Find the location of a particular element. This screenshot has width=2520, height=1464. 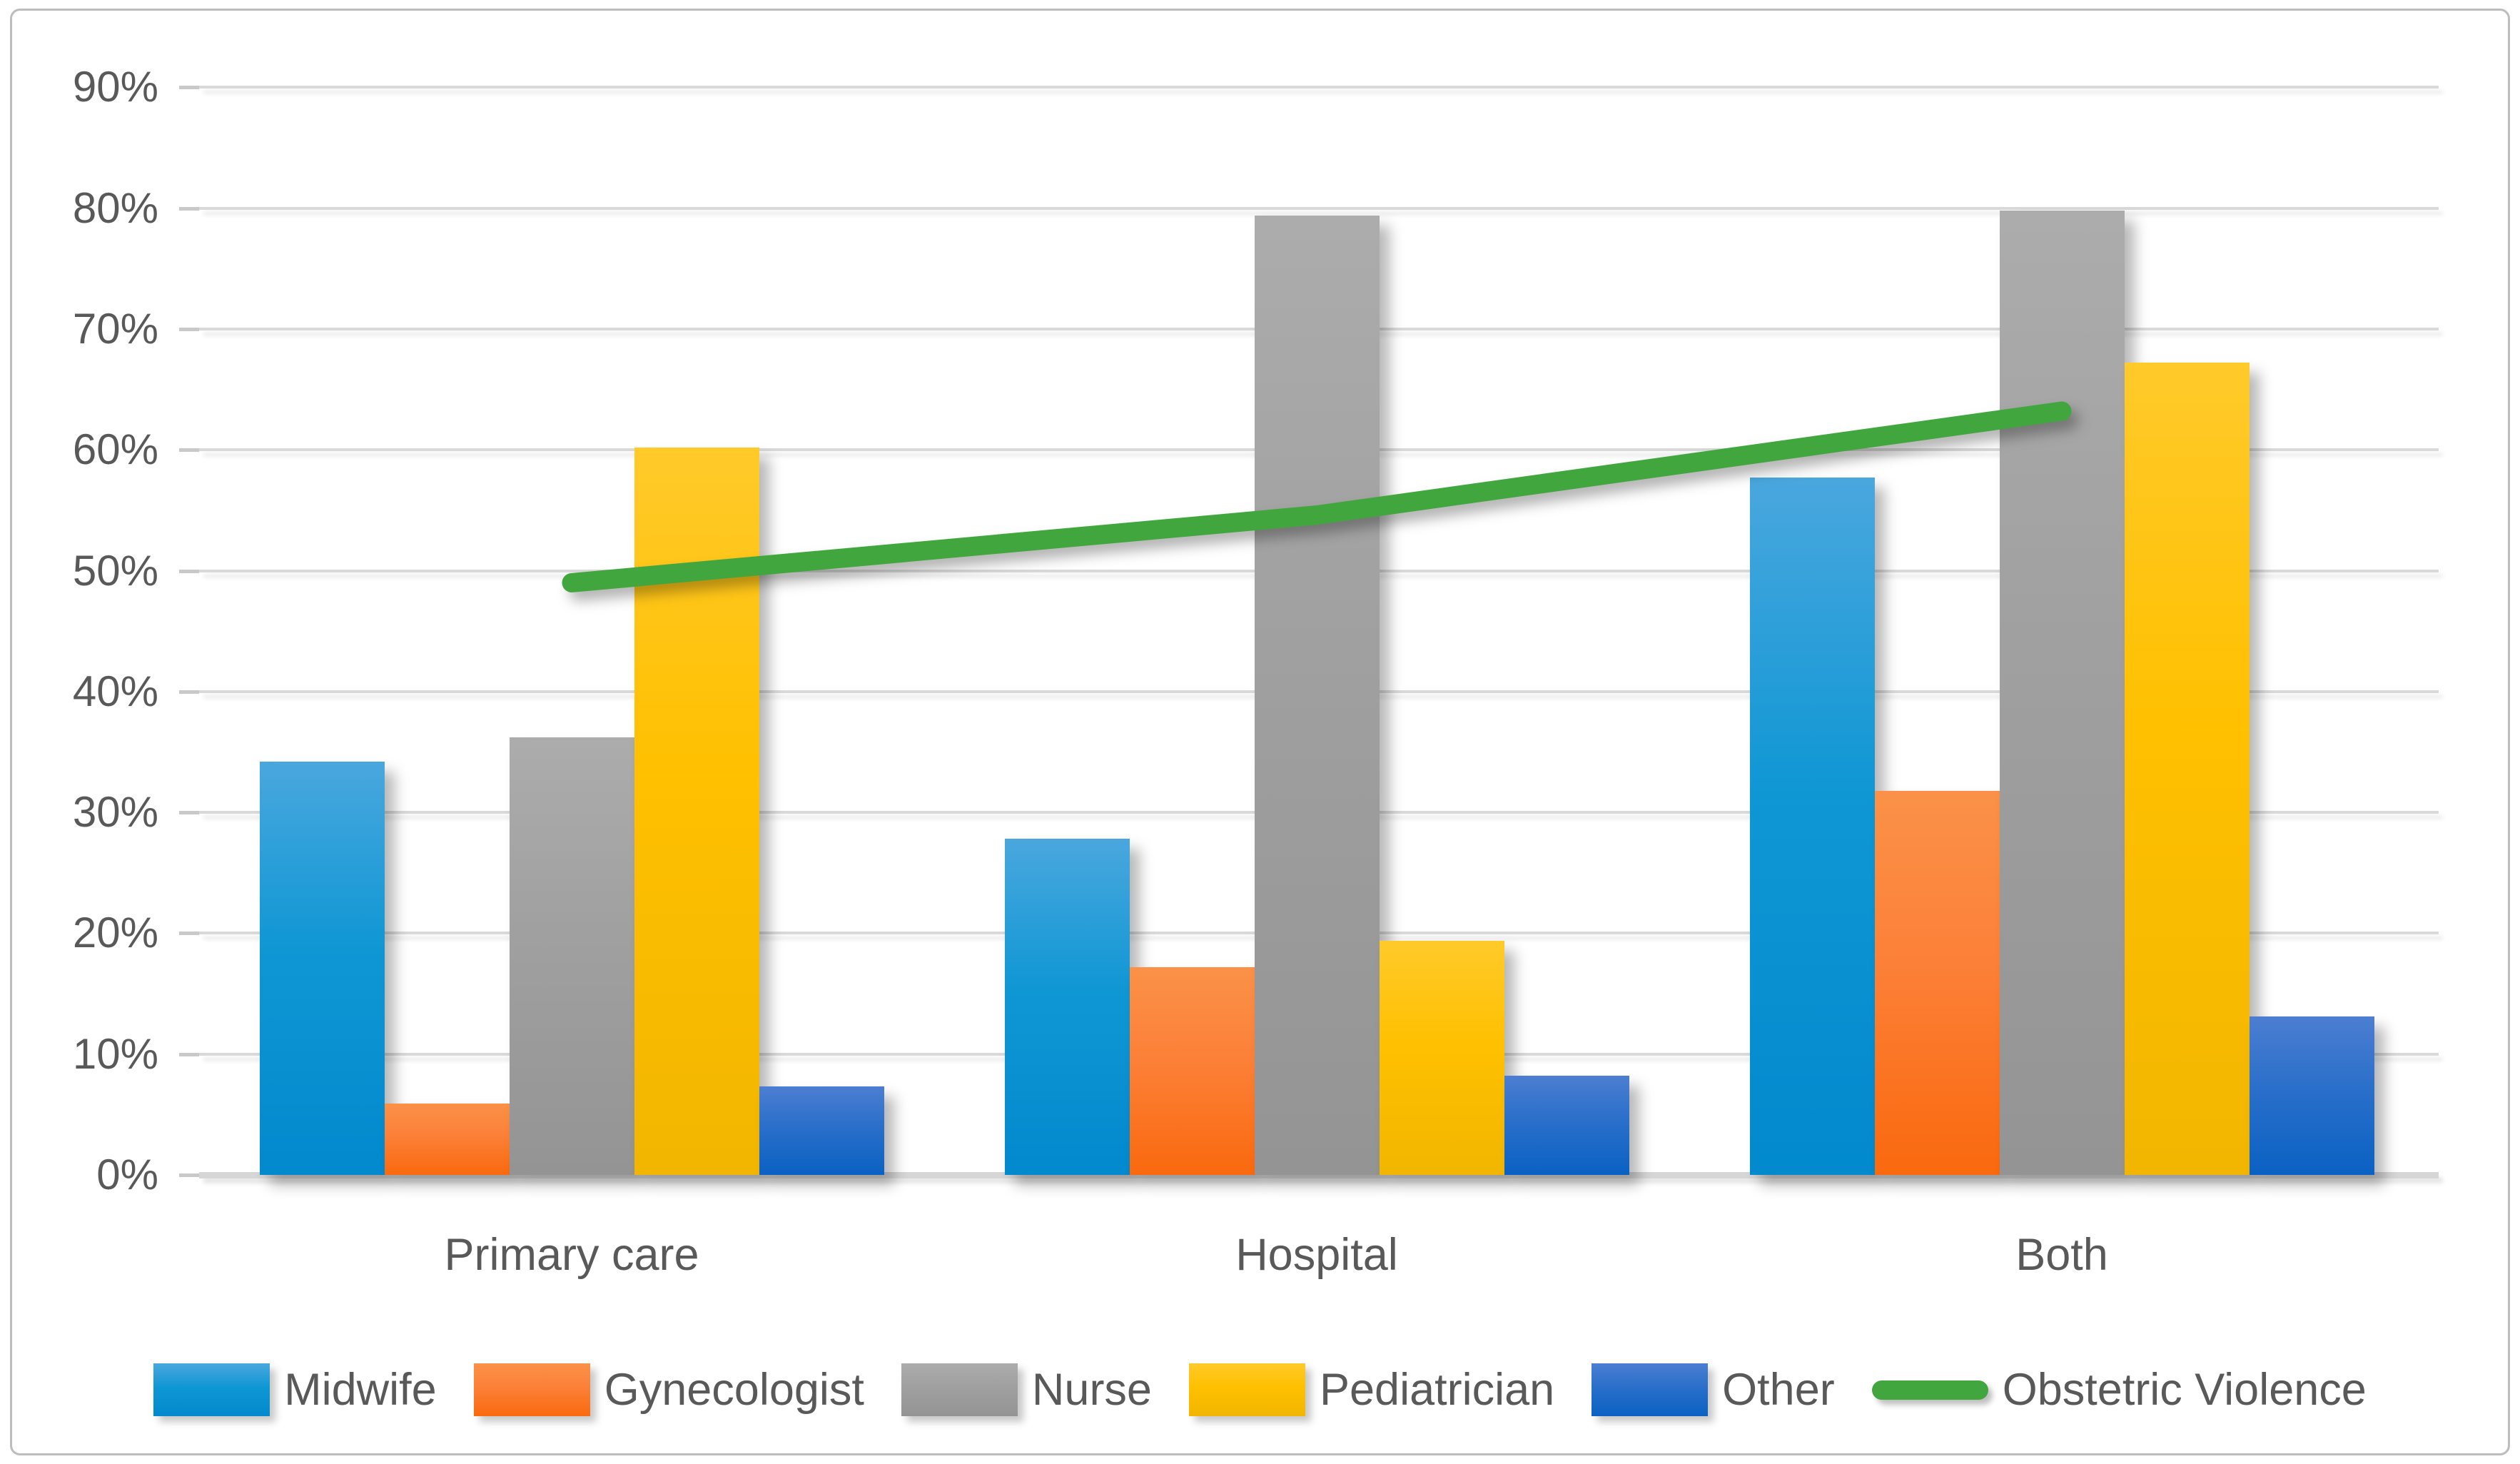

gridline-90% is located at coordinates (1319, 87).